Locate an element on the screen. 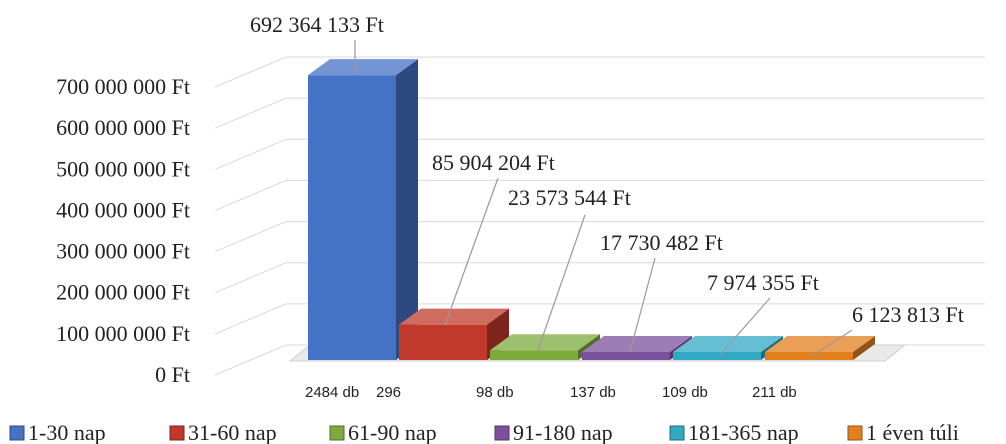 The height and width of the screenshot is (444, 1006). legend-label: 1 éven túli is located at coordinates (912, 432).